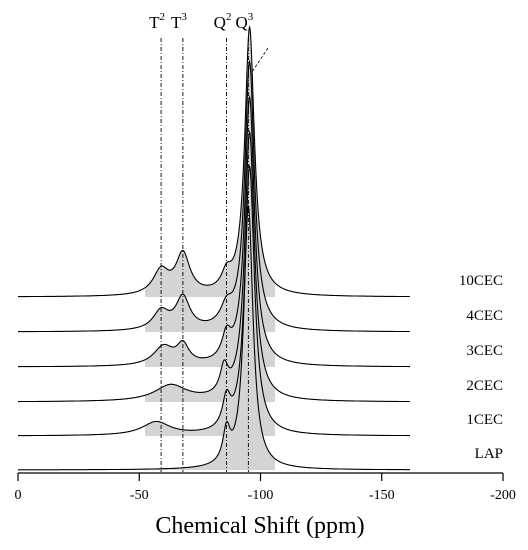 The height and width of the screenshot is (550, 528). What do you see at coordinates (382, 495) in the screenshot?
I see `x-tick-label: -150` at bounding box center [382, 495].